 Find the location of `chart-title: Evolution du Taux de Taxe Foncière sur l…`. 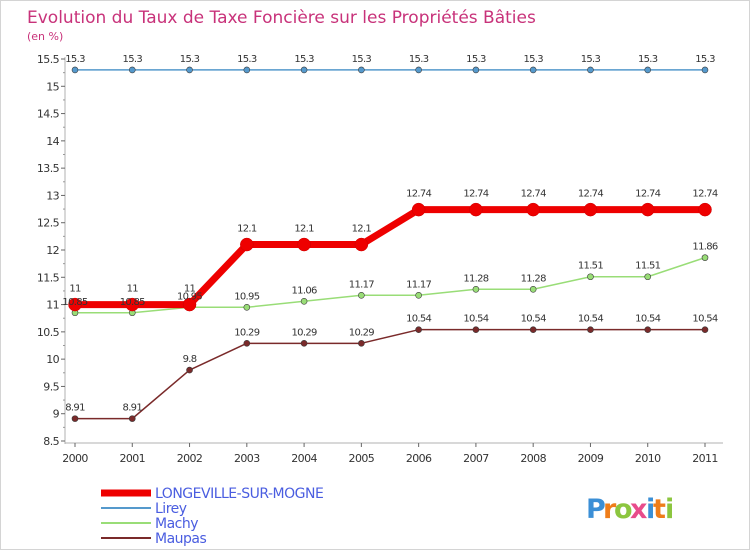

chart-title: Evolution du Taux de Taxe Foncière sur l… is located at coordinates (281, 18).